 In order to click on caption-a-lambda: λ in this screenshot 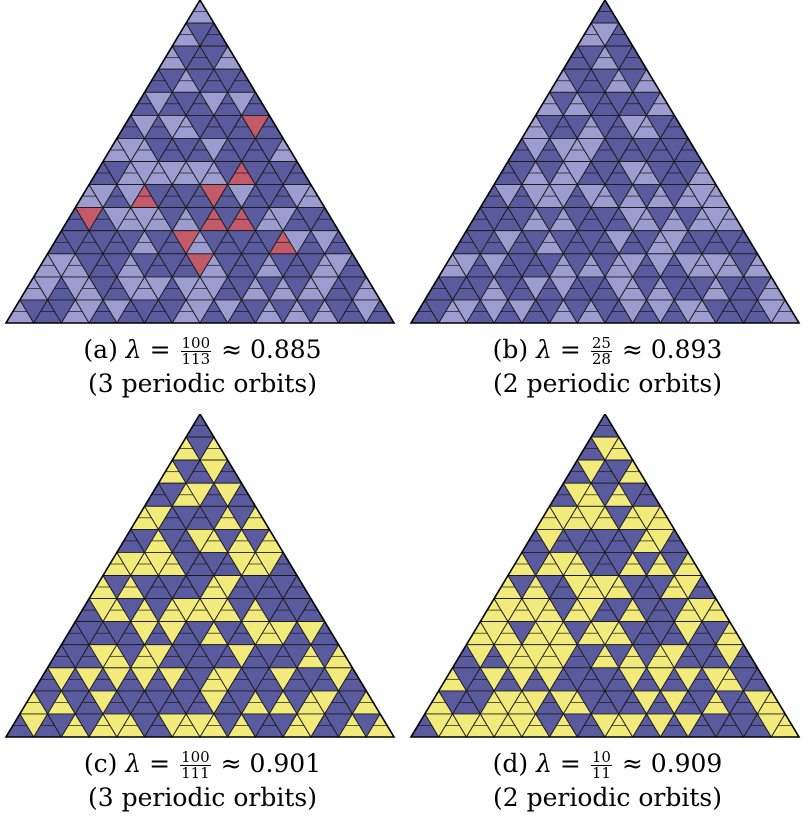, I will do `click(133, 349)`.